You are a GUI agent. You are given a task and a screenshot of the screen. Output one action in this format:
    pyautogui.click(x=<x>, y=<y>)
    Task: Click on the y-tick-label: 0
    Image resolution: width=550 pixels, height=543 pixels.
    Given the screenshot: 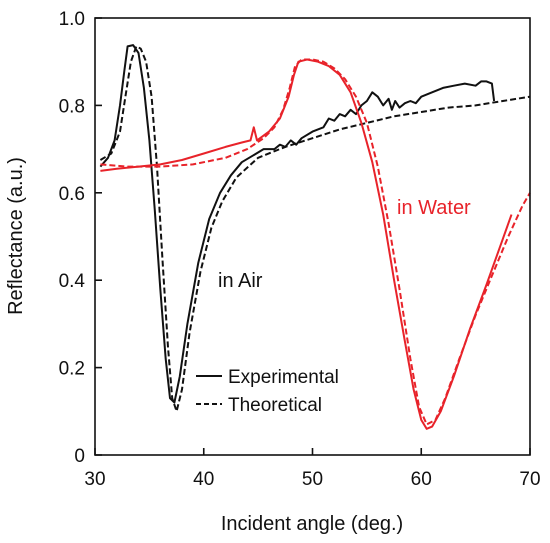 What is the action you would take?
    pyautogui.click(x=79, y=456)
    